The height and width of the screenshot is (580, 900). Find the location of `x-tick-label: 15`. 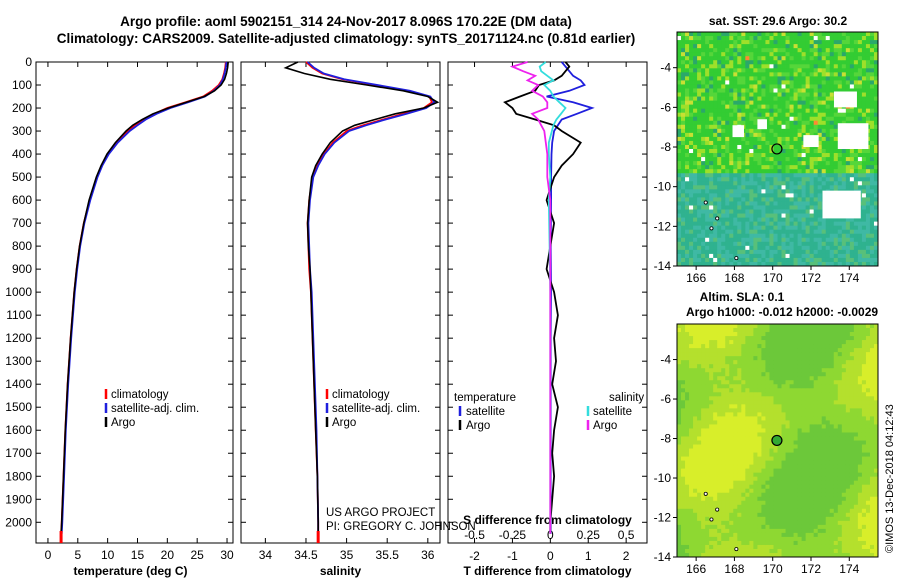

x-tick-label: 15 is located at coordinates (138, 555).